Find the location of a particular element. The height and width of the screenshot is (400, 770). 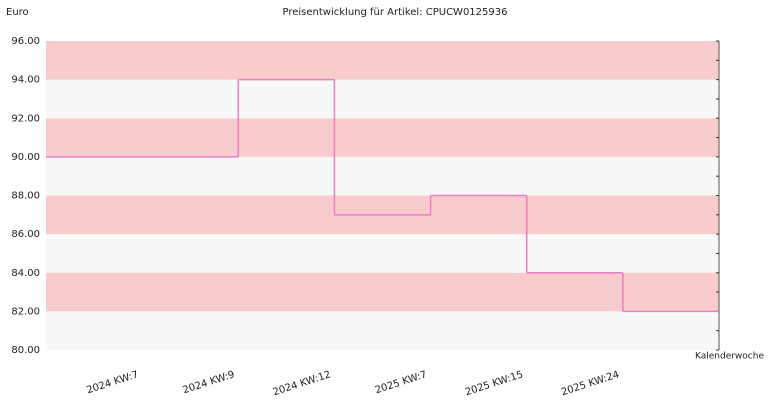

y-tick-label: 92.00 is located at coordinates (25, 118).